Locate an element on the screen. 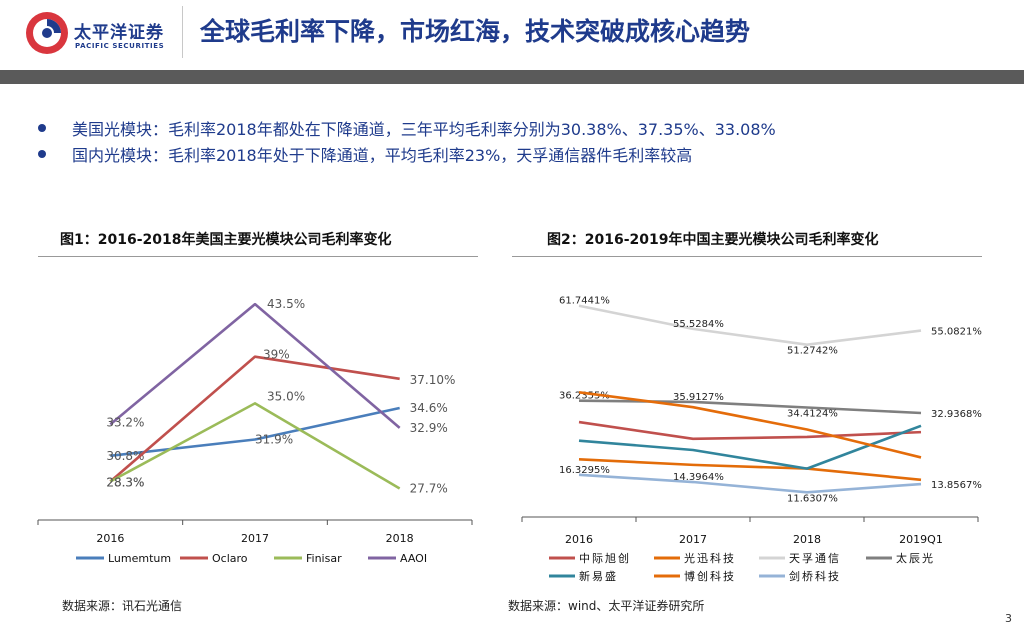 The image size is (1024, 640). data-label: 32.9% is located at coordinates (429, 428).